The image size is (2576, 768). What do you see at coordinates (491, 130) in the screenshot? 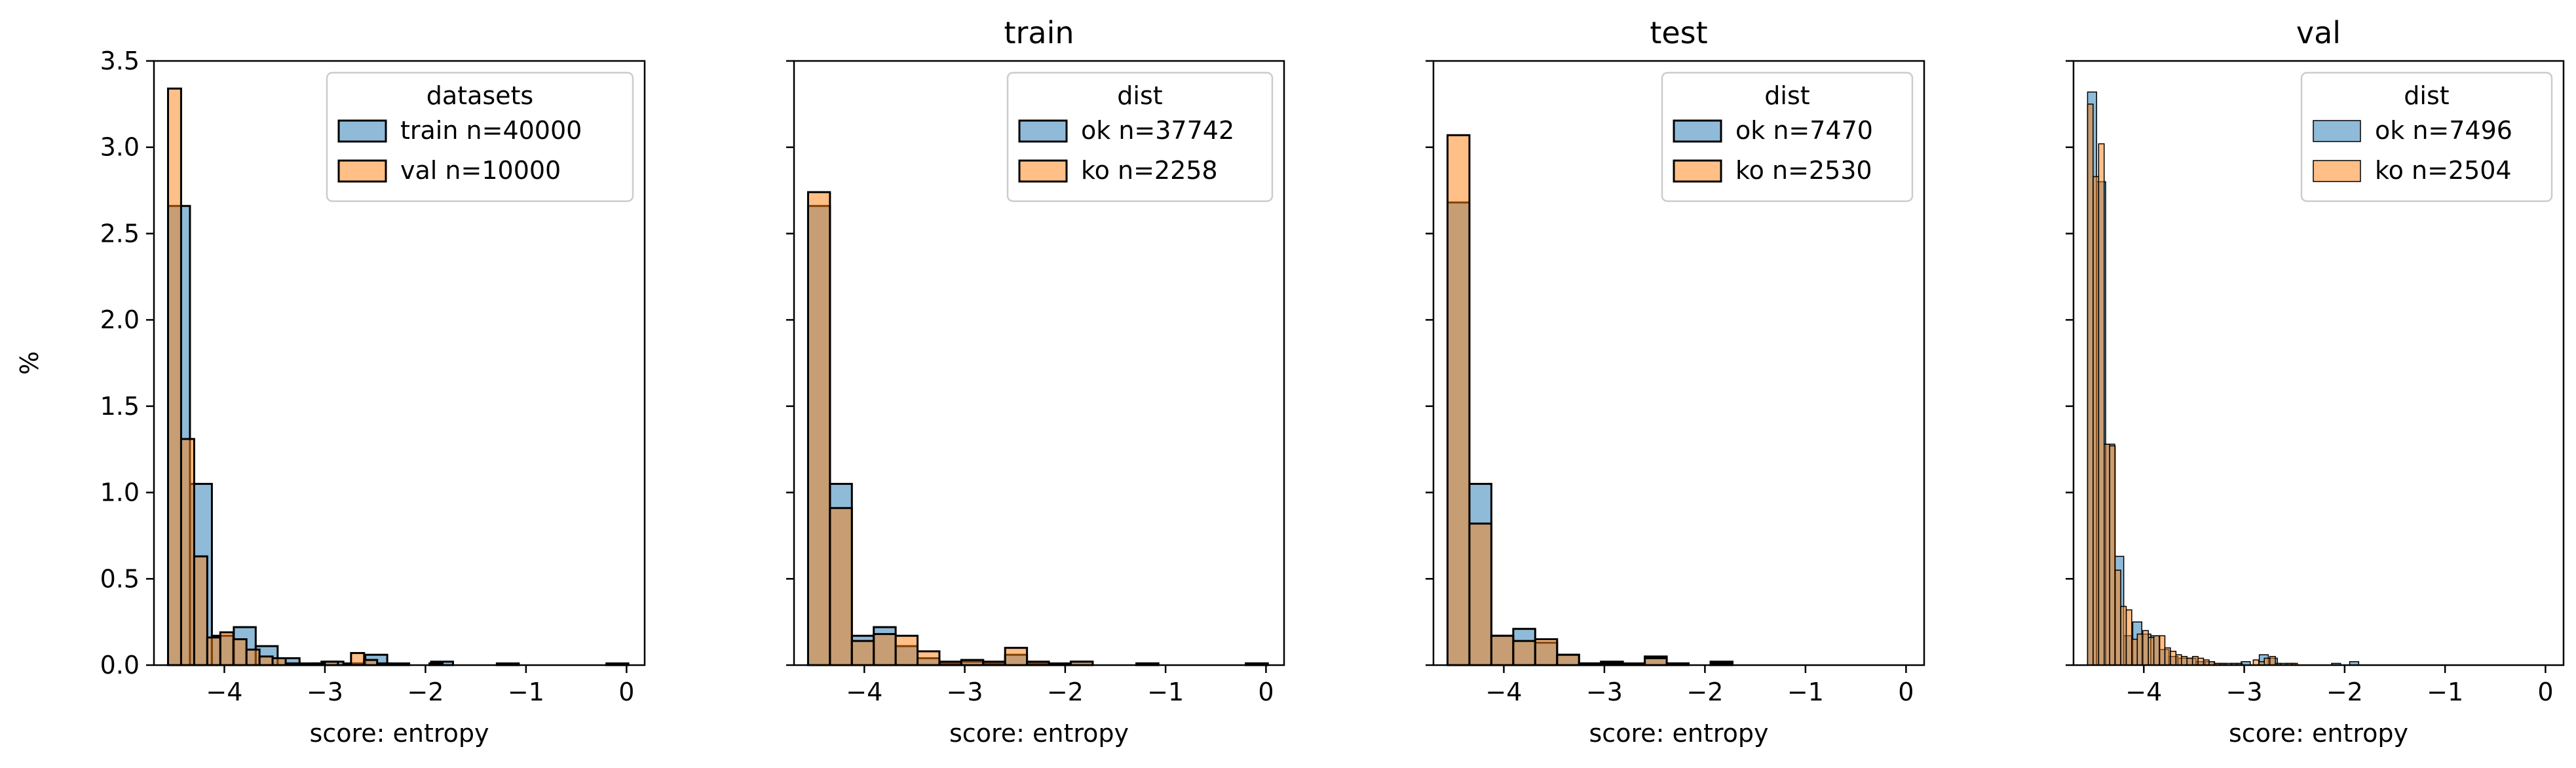
I see `legend-entry-label: train n=40000` at bounding box center [491, 130].